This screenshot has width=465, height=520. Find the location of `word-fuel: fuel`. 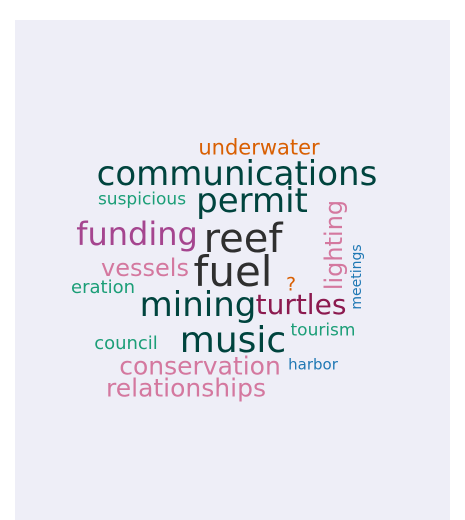

word-fuel: fuel is located at coordinates (233, 271).